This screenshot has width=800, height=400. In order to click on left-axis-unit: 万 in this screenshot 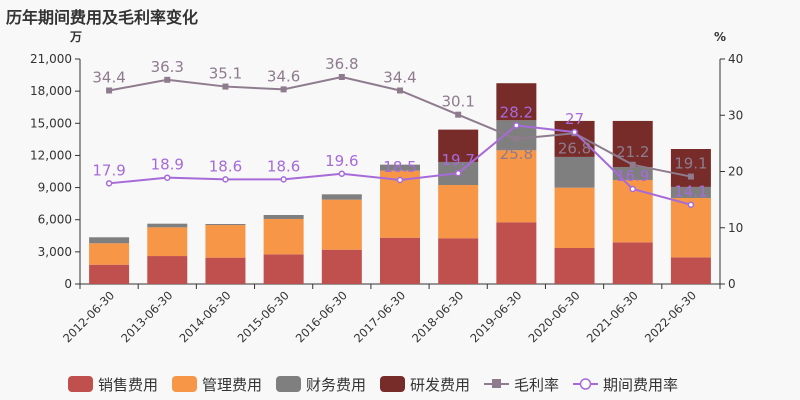, I will do `click(75, 37)`.